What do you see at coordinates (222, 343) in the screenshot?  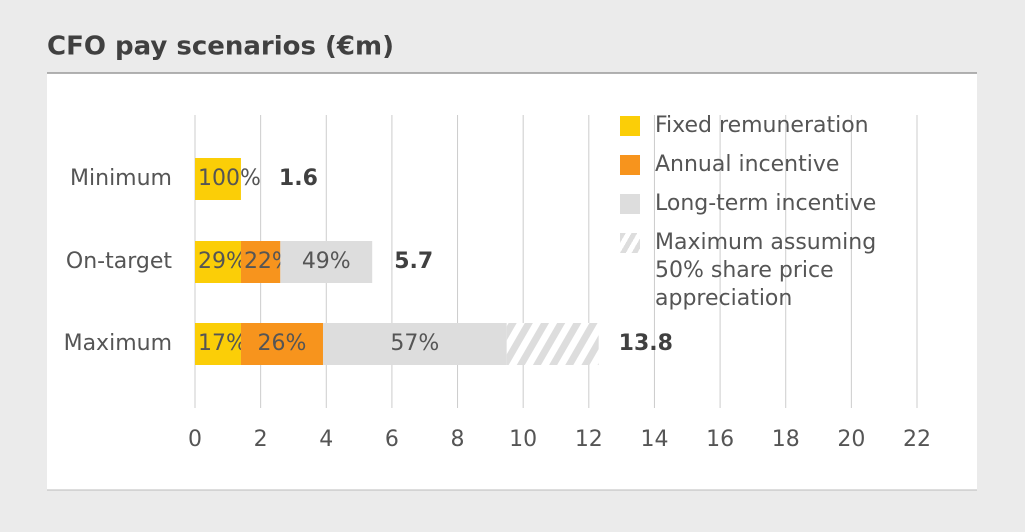 I see `share-label: 17%` at bounding box center [222, 343].